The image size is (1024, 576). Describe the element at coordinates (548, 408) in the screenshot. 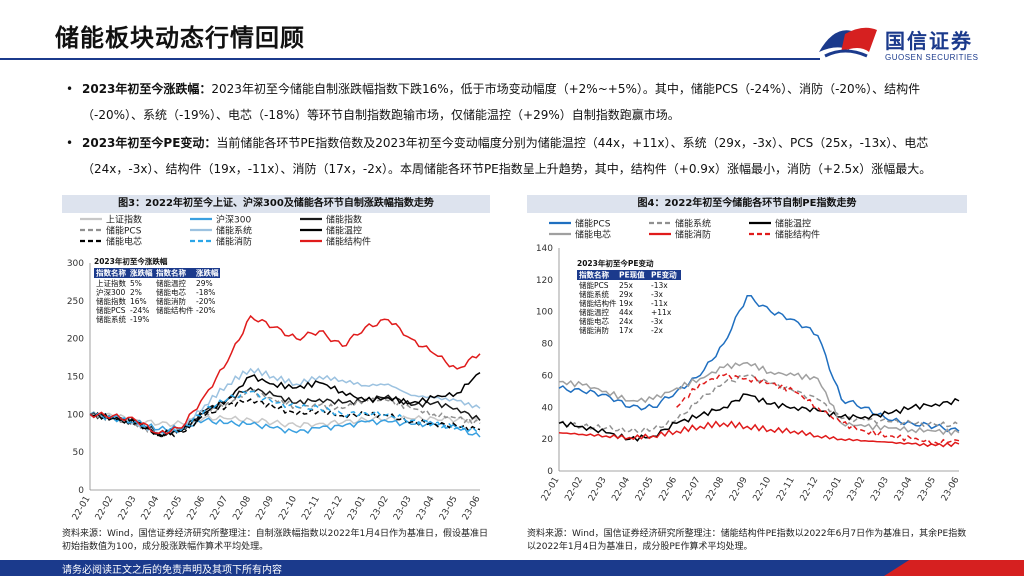

I see `y-tick-label: 40` at that location.